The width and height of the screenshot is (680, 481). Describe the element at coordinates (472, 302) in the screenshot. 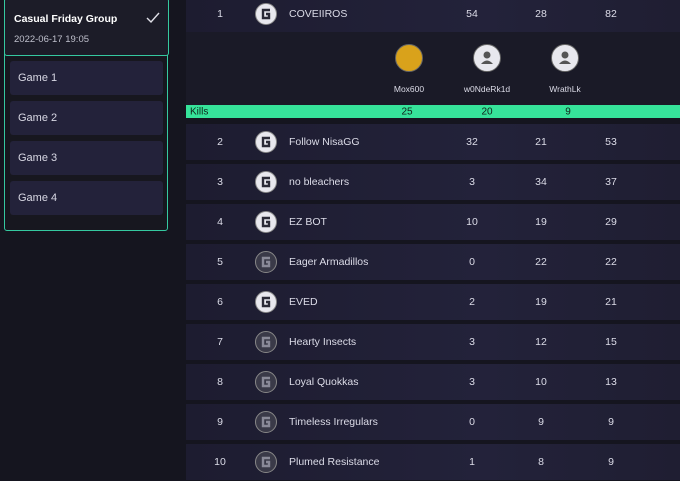

I see `team-stat: 2` at that location.